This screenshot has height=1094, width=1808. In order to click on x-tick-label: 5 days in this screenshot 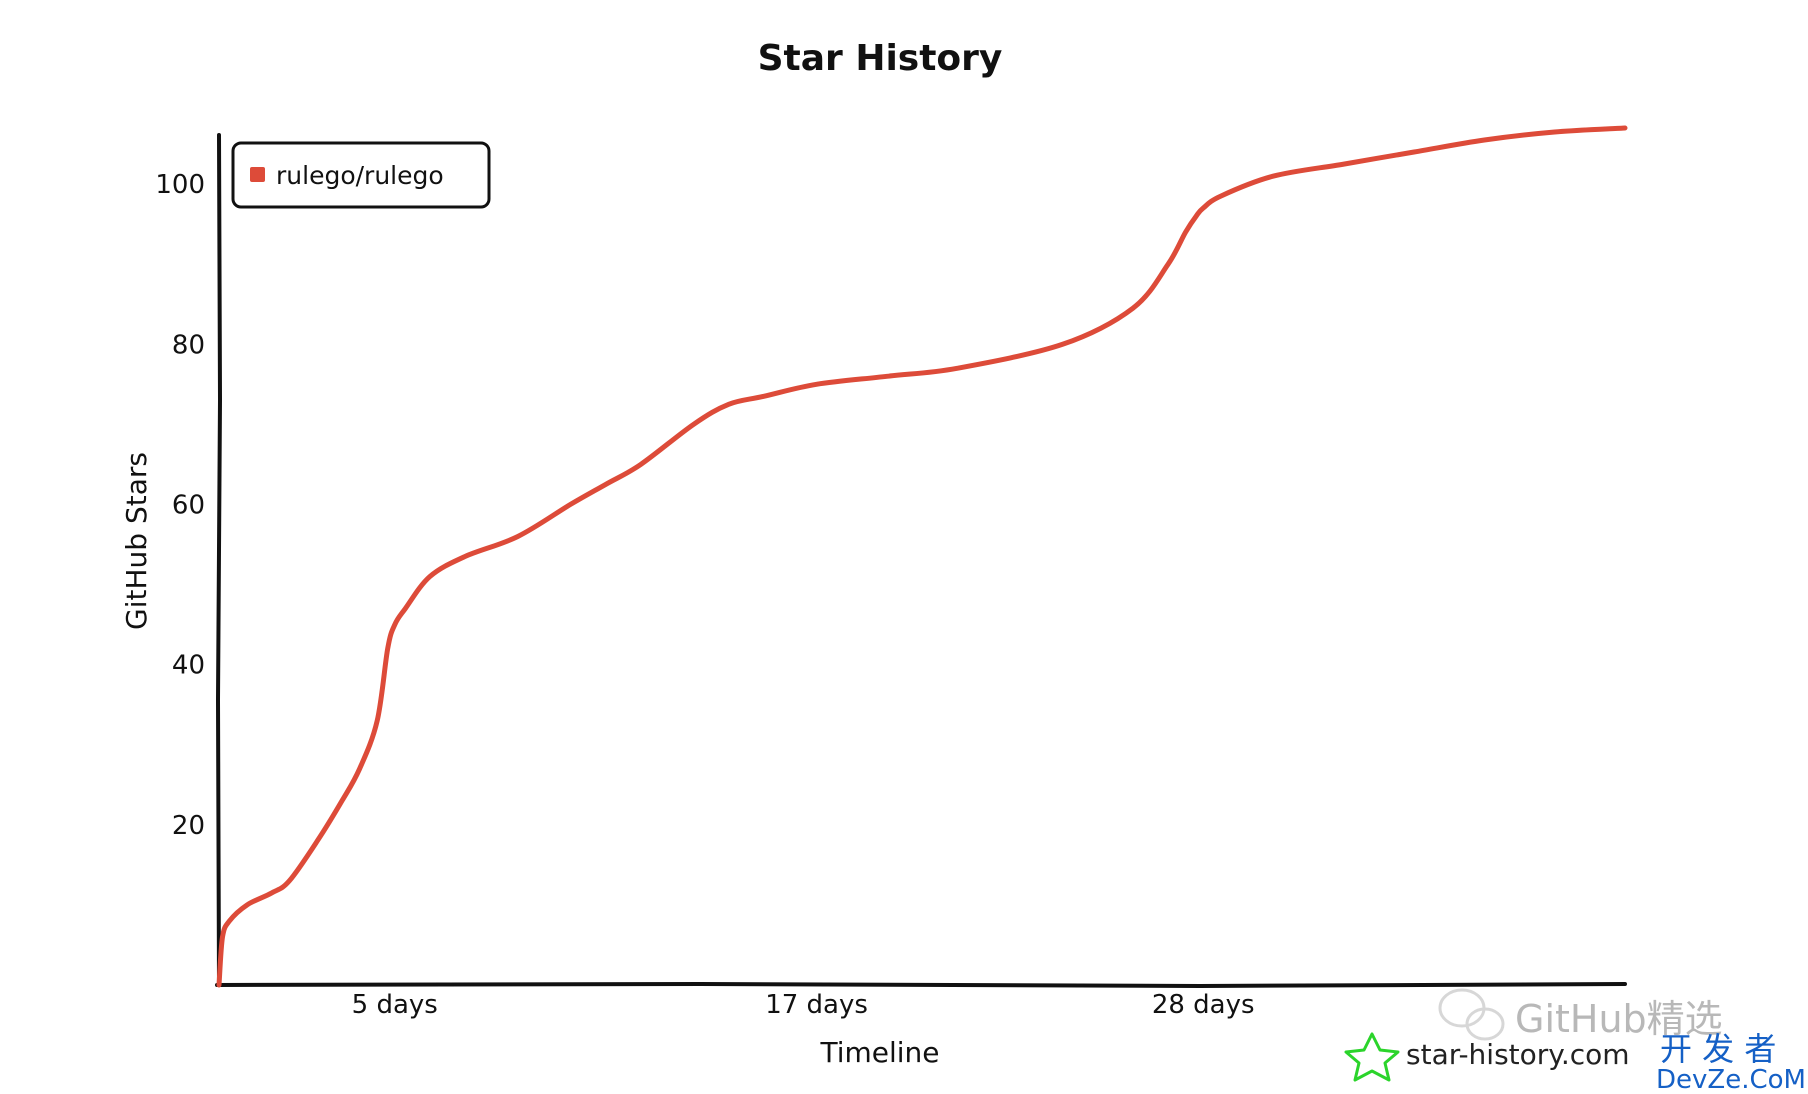, I will do `click(395, 1005)`.